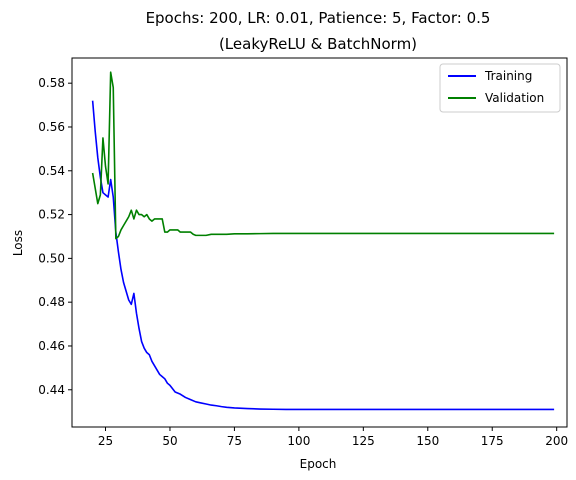 This screenshot has height=480, width=576. What do you see at coordinates (333, 437) in the screenshot?
I see `x-axis-ticks: 25 50 75 100 125 150 175 200` at bounding box center [333, 437].